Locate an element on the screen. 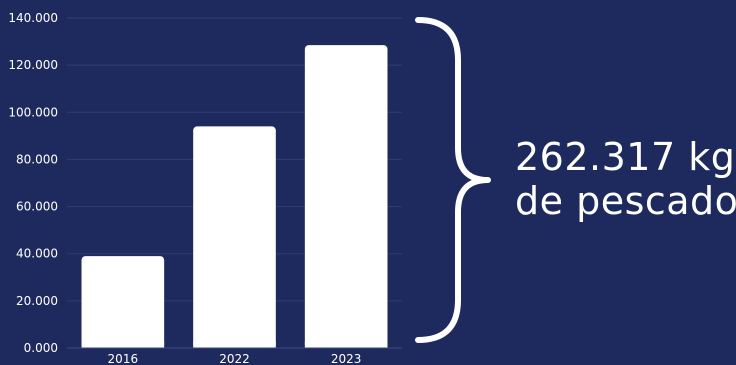 This screenshot has height=365, width=736. bar-base-2016 is located at coordinates (123, 345).